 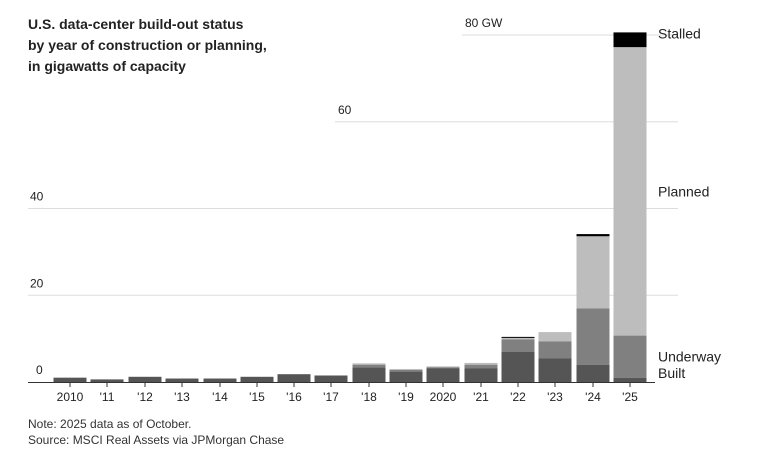 What do you see at coordinates (70, 397) in the screenshot?
I see `x-tick-label: 2010` at bounding box center [70, 397].